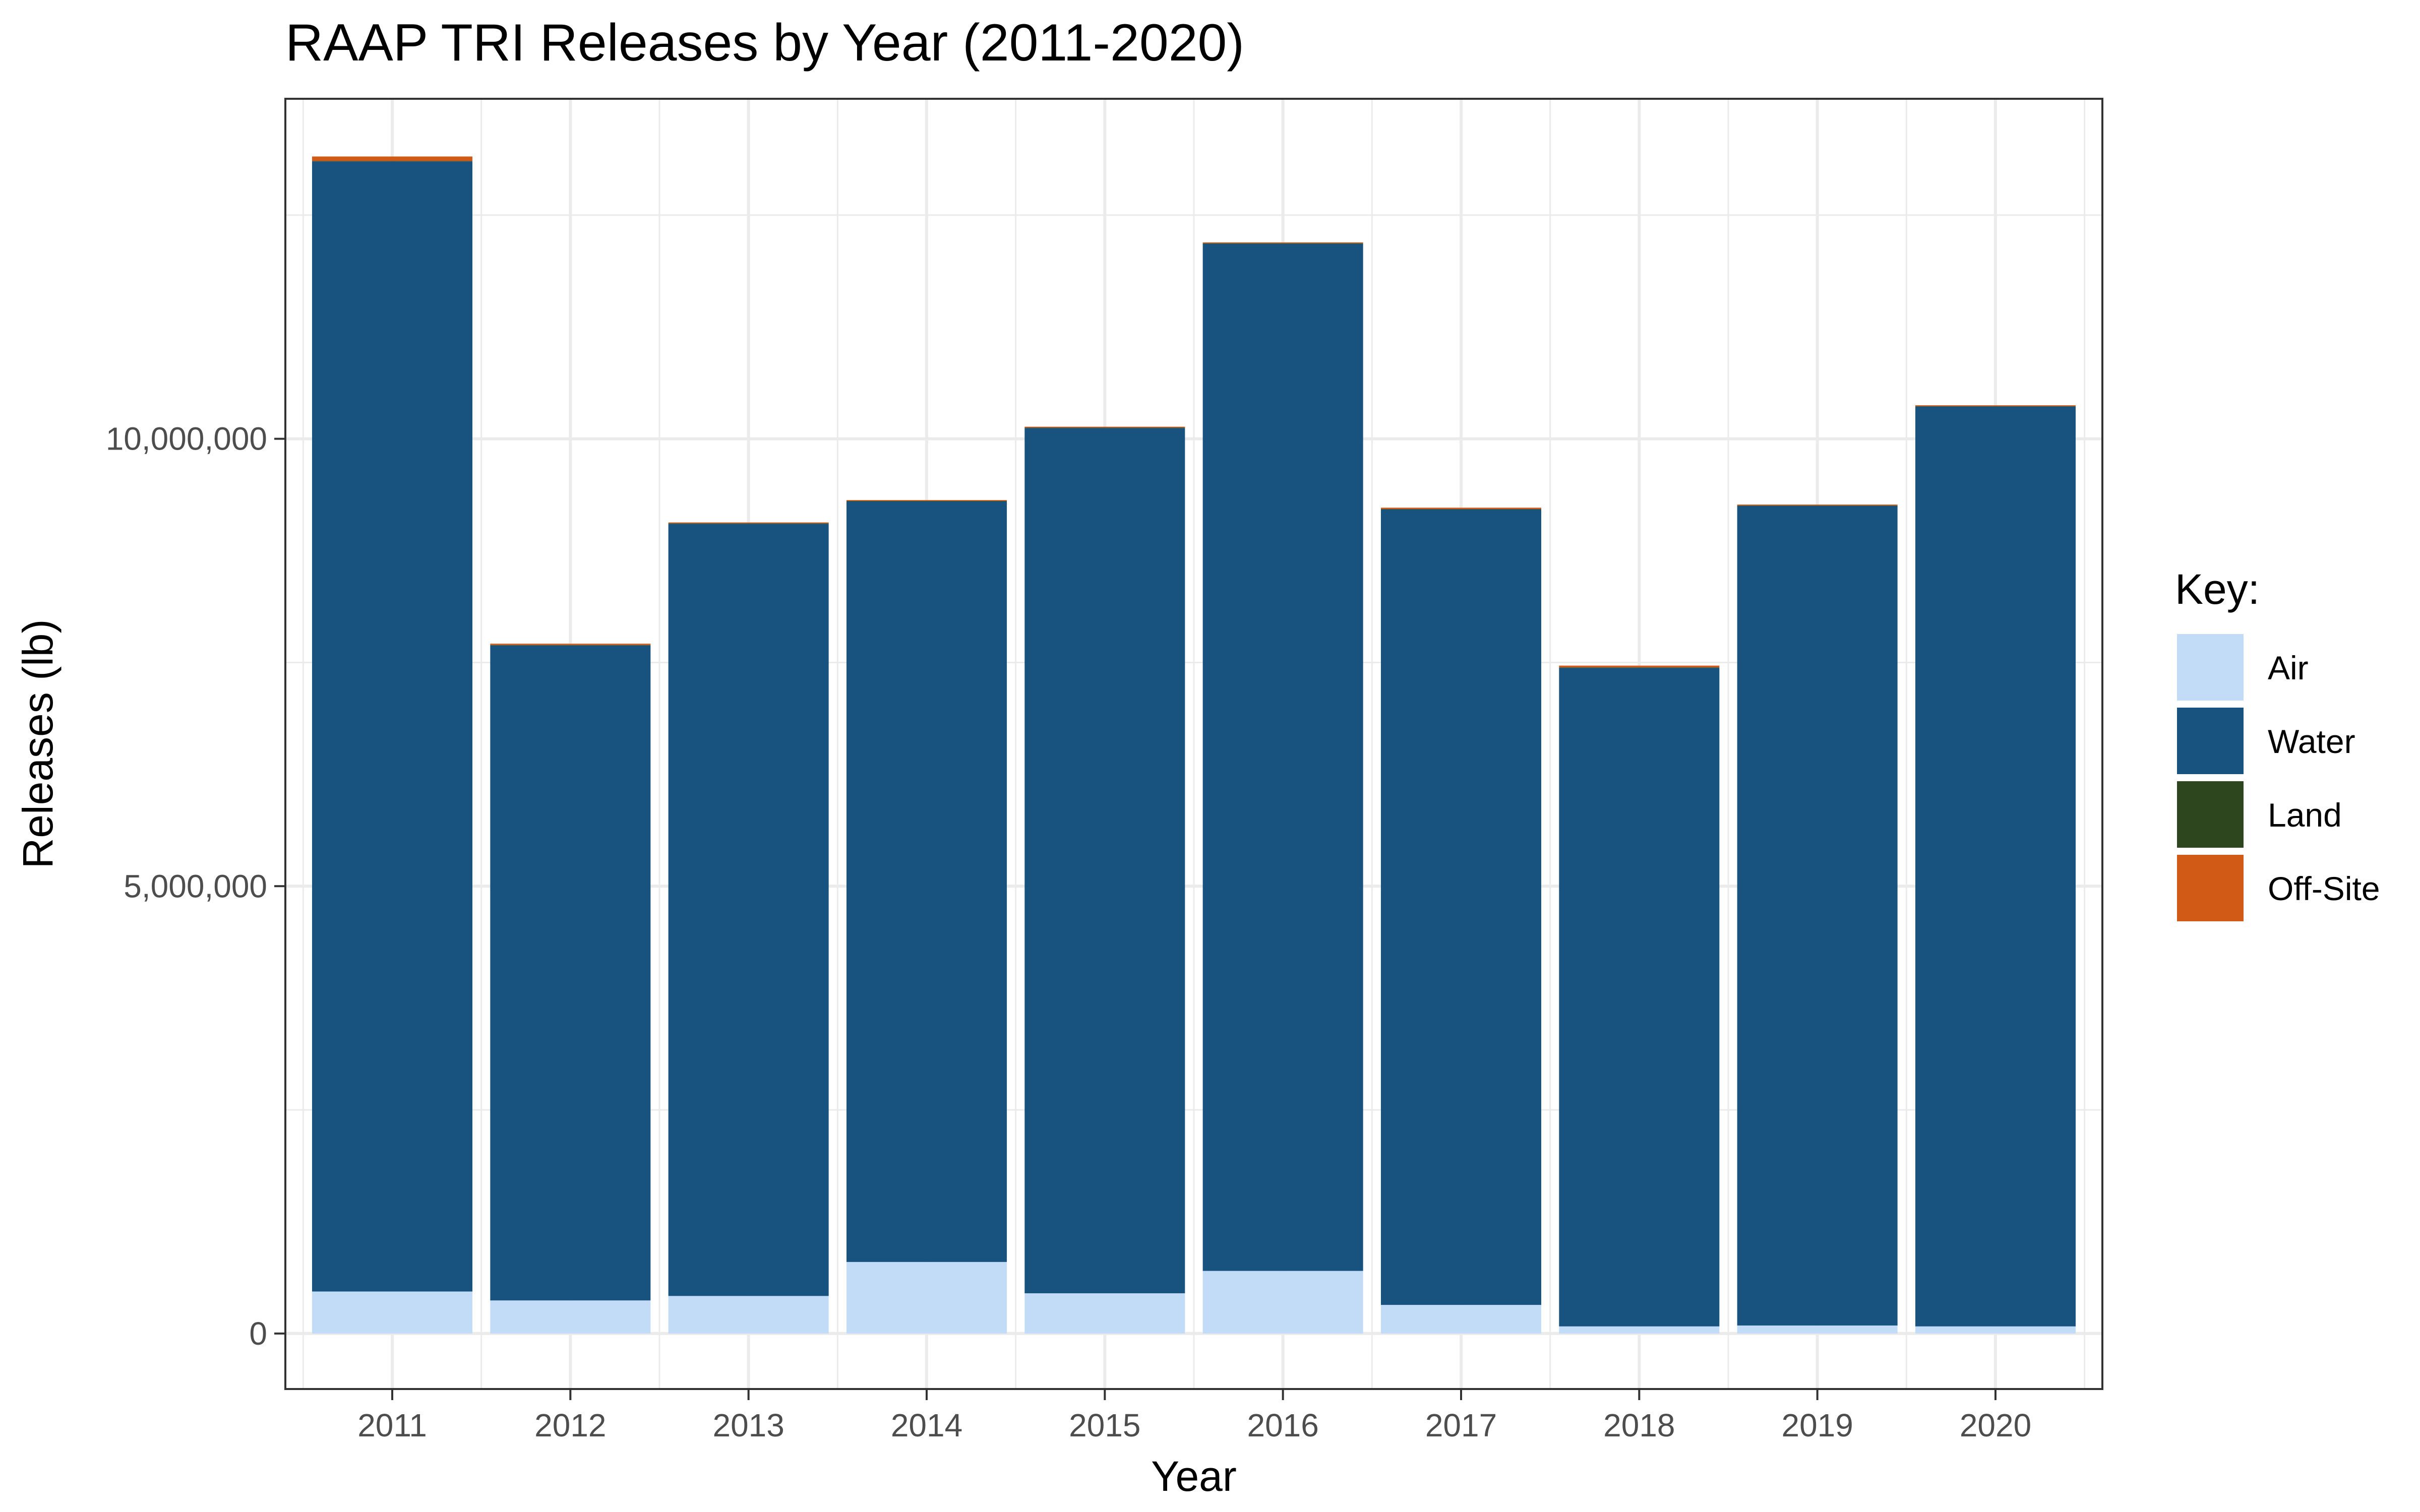 This screenshot has height=1512, width=2420. Describe the element at coordinates (570, 1317) in the screenshot. I see `bar-air-2012` at that location.